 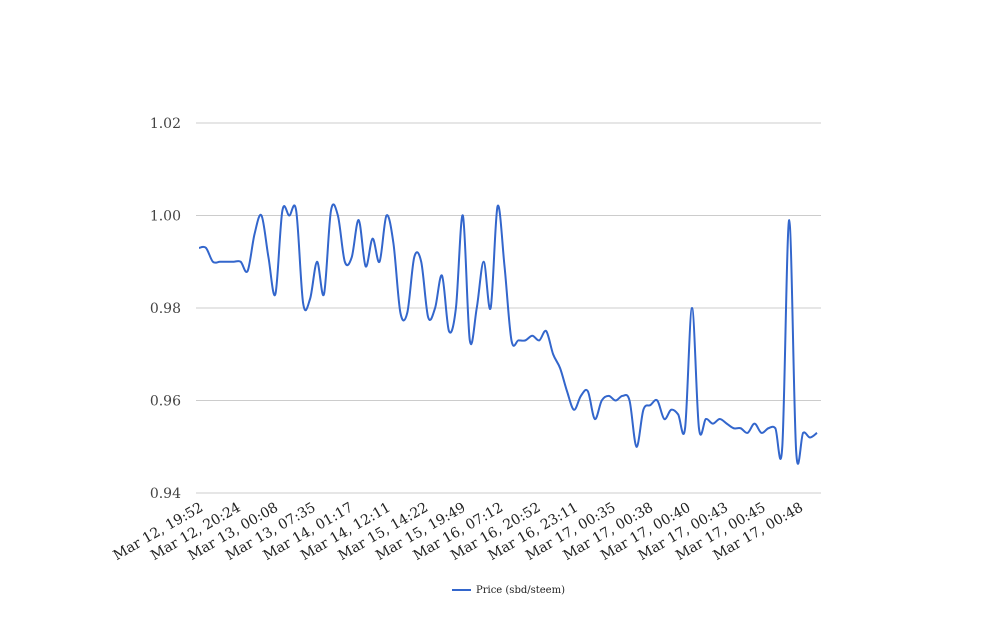 What do you see at coordinates (165, 494) in the screenshot?
I see `y-tick-label: 0.94` at bounding box center [165, 494].